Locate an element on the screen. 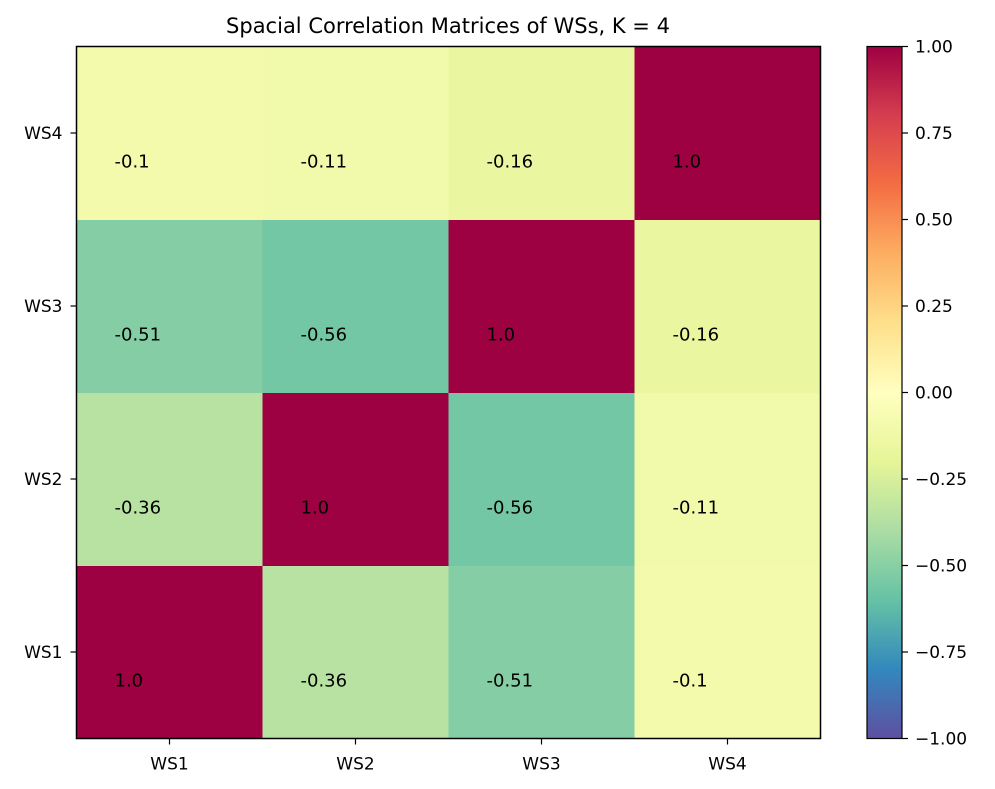 This screenshot has width=995, height=789. colorbar is located at coordinates (884, 392).